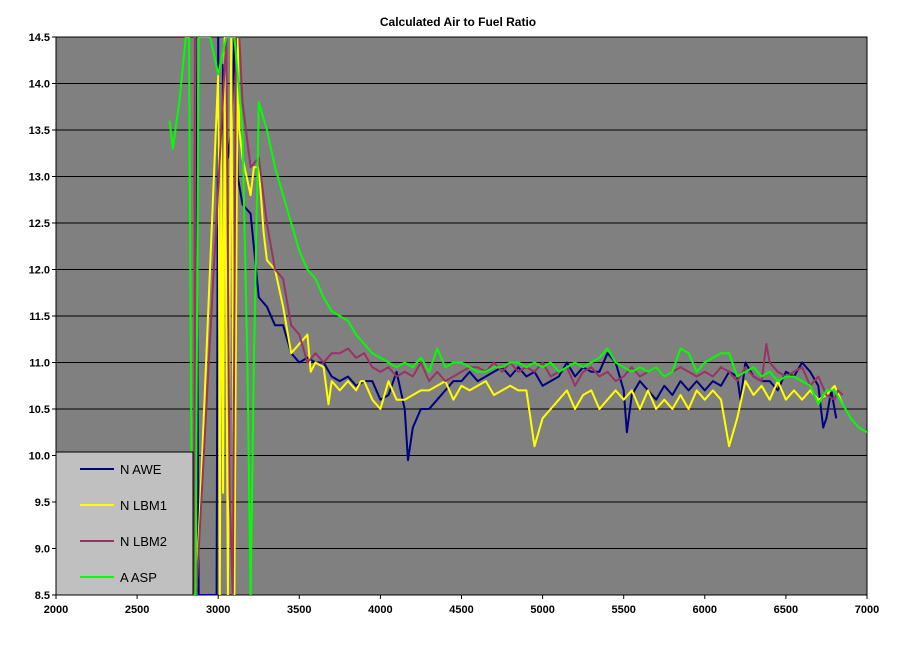 The height and width of the screenshot is (645, 916). Describe the element at coordinates (39, 38) in the screenshot. I see `y-tick-label: 14.5` at that location.